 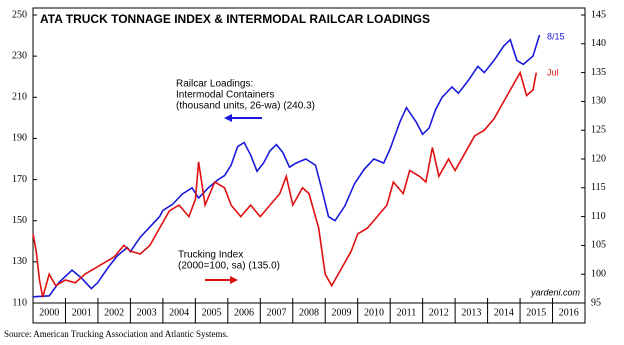 What do you see at coordinates (212, 312) in the screenshot?
I see `x-tick-label: 2005` at bounding box center [212, 312].